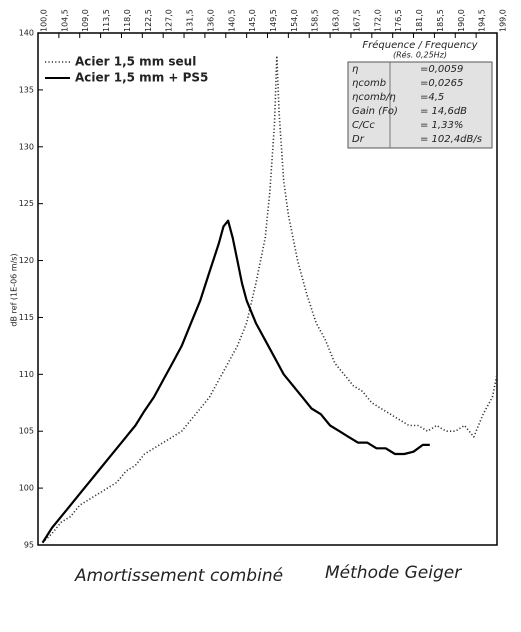 This screenshot has width=521, height=632. What do you see at coordinates (356, 20) in the screenshot?
I see `x-tick-label: 167,5` at bounding box center [356, 20].